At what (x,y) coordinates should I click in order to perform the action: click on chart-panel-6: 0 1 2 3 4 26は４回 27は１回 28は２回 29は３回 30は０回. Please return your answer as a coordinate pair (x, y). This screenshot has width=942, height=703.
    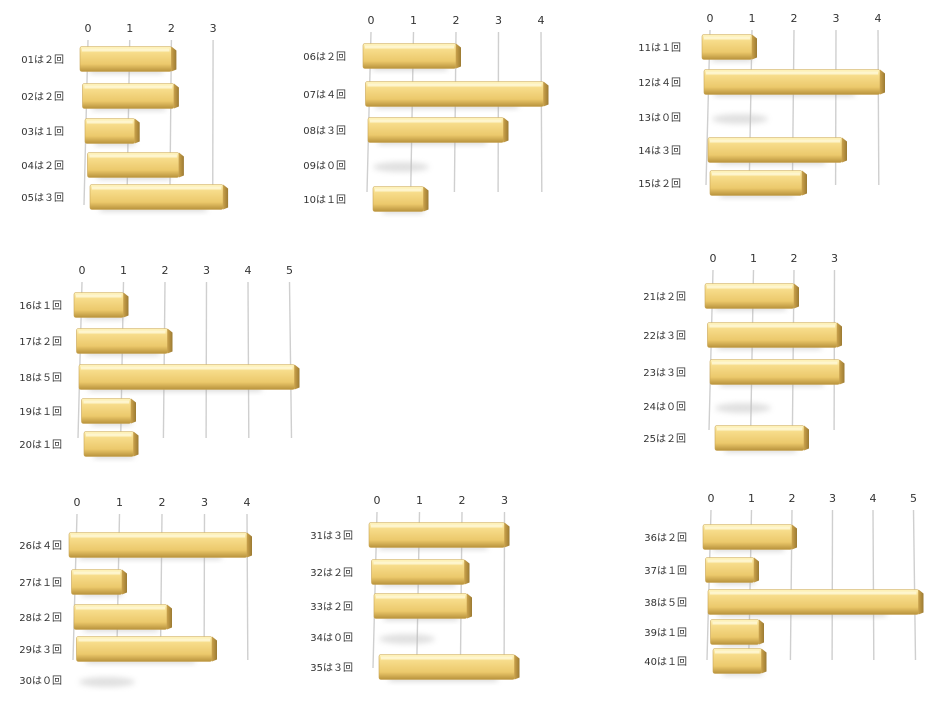
    Looking at the image, I should click on (135, 591).